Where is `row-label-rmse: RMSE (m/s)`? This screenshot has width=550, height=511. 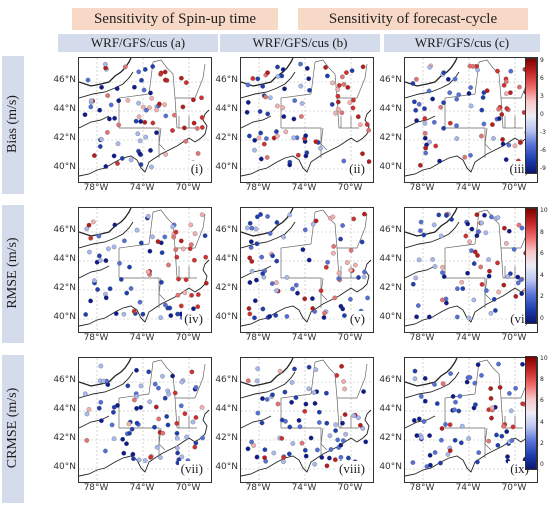
row-label-rmse: RMSE (m/s) is located at coordinates (12, 273).